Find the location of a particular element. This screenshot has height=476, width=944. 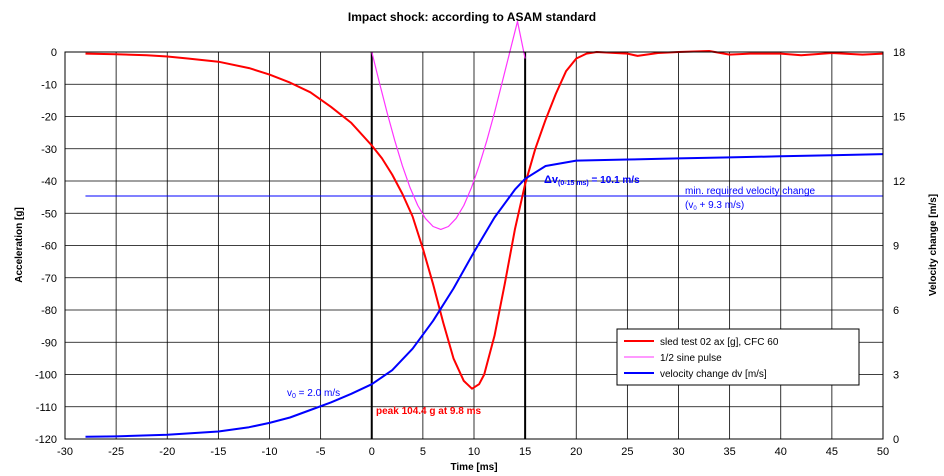

x-tick-label: 15 is located at coordinates (525, 452).